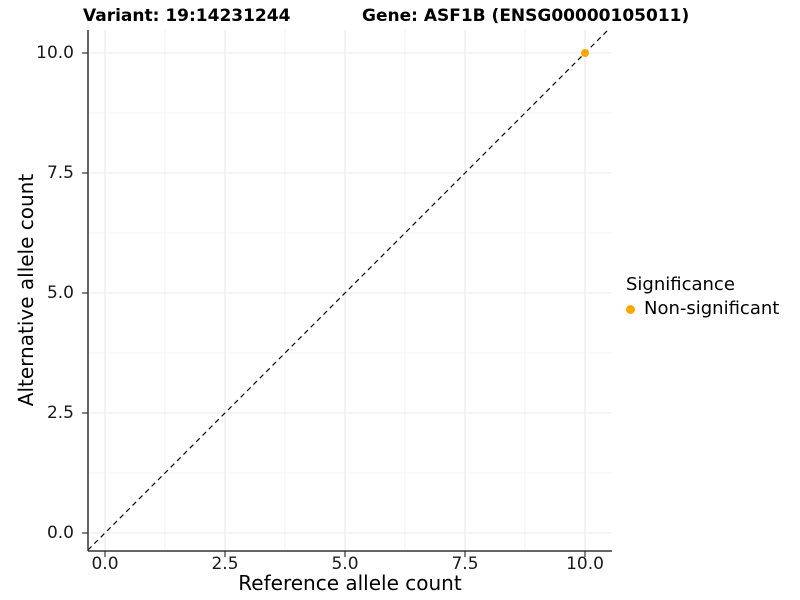 The image size is (800, 600). What do you see at coordinates (105, 564) in the screenshot?
I see `x-tick-label: 0.0` at bounding box center [105, 564].